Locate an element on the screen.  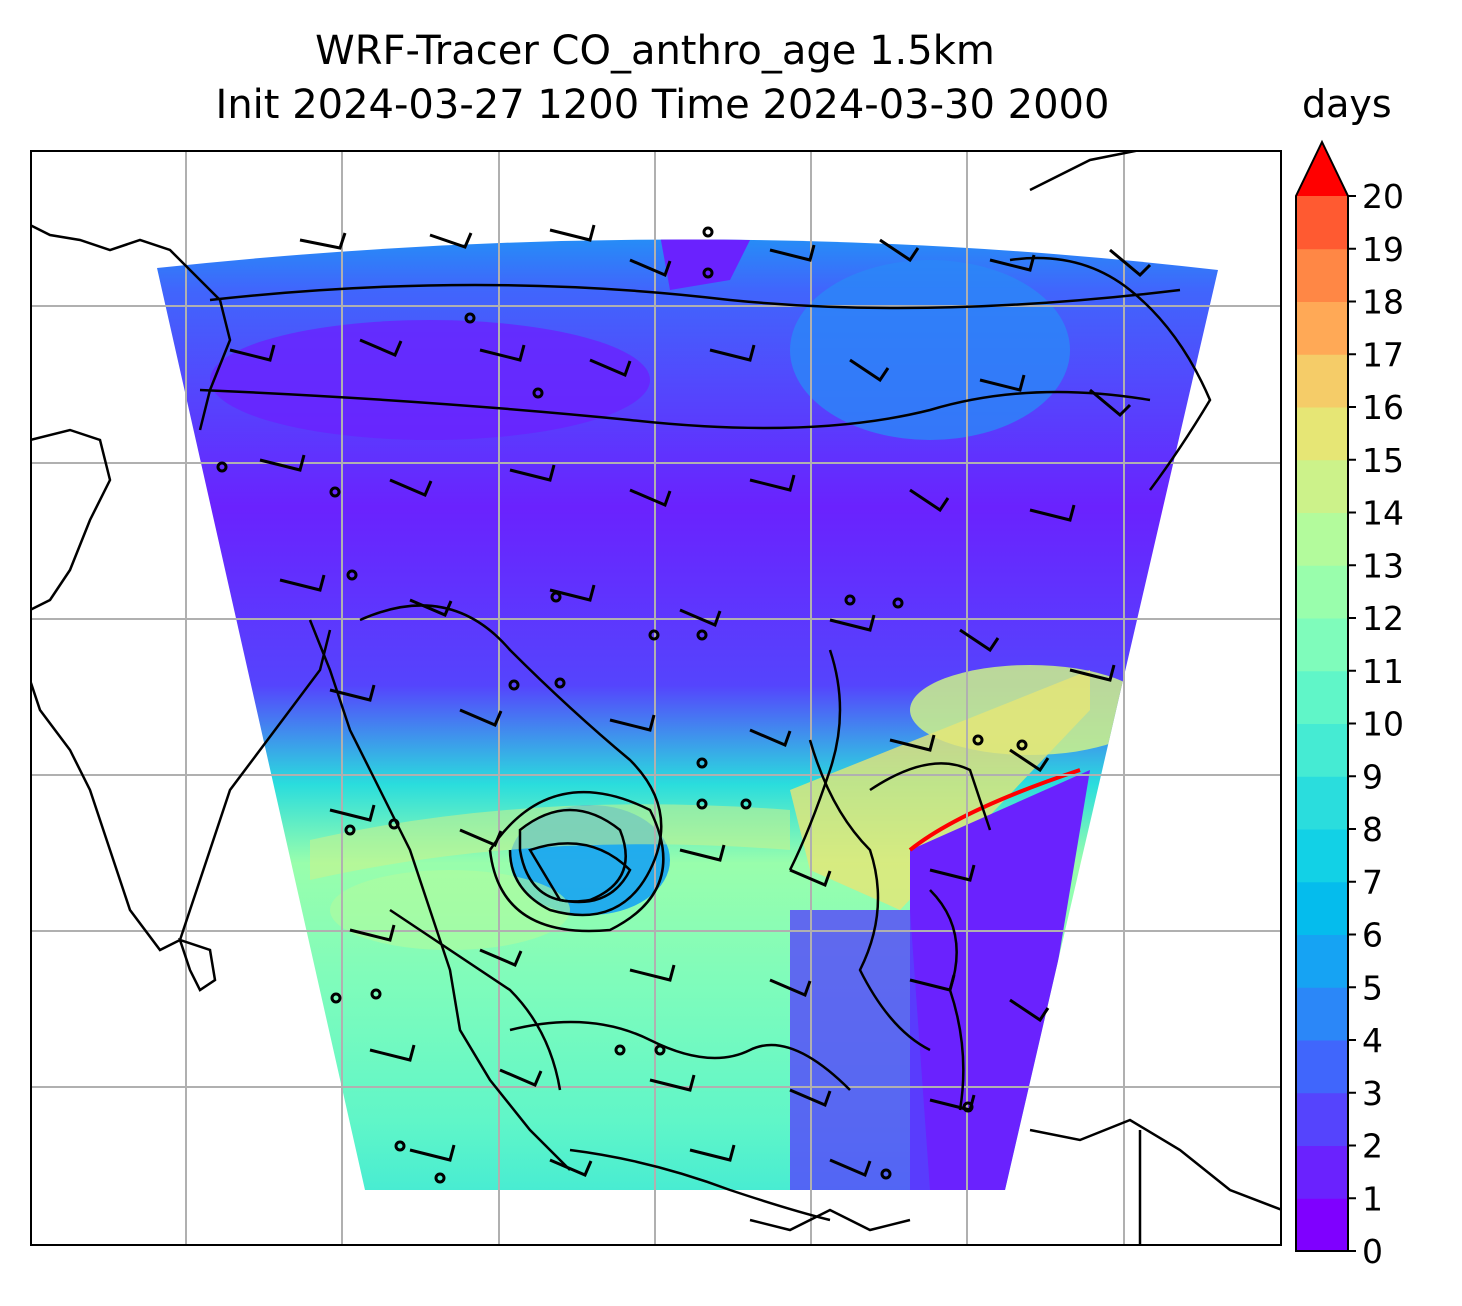
colorbar-tick-label: 3 is located at coordinates (1372, 1093).